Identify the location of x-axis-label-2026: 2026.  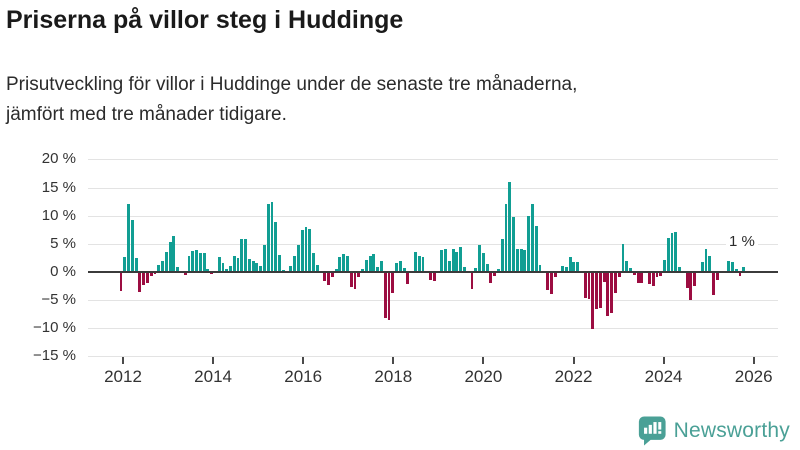
(753, 376).